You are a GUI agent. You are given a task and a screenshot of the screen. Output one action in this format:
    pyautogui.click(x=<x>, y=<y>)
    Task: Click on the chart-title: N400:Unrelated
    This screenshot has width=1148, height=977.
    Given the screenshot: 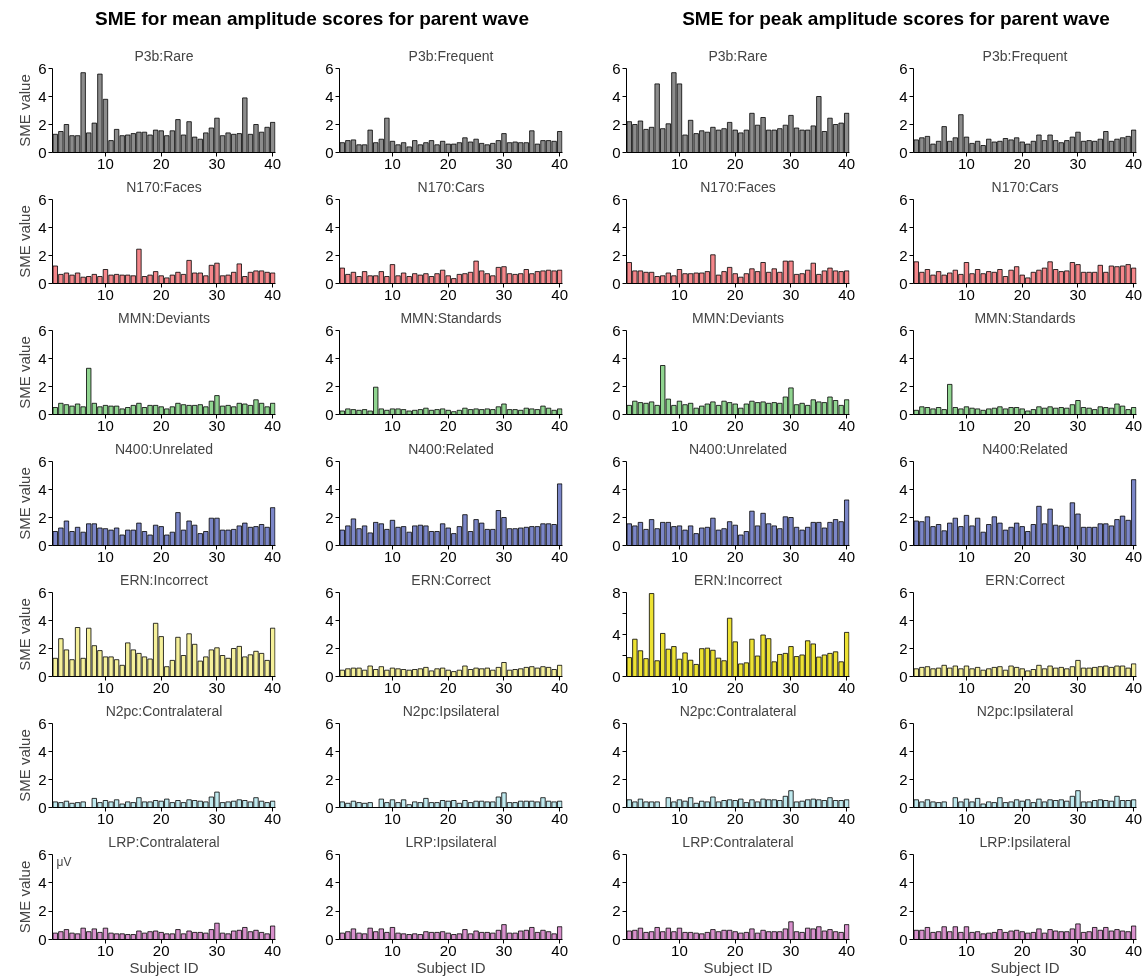 What is the action you would take?
    pyautogui.click(x=738, y=448)
    